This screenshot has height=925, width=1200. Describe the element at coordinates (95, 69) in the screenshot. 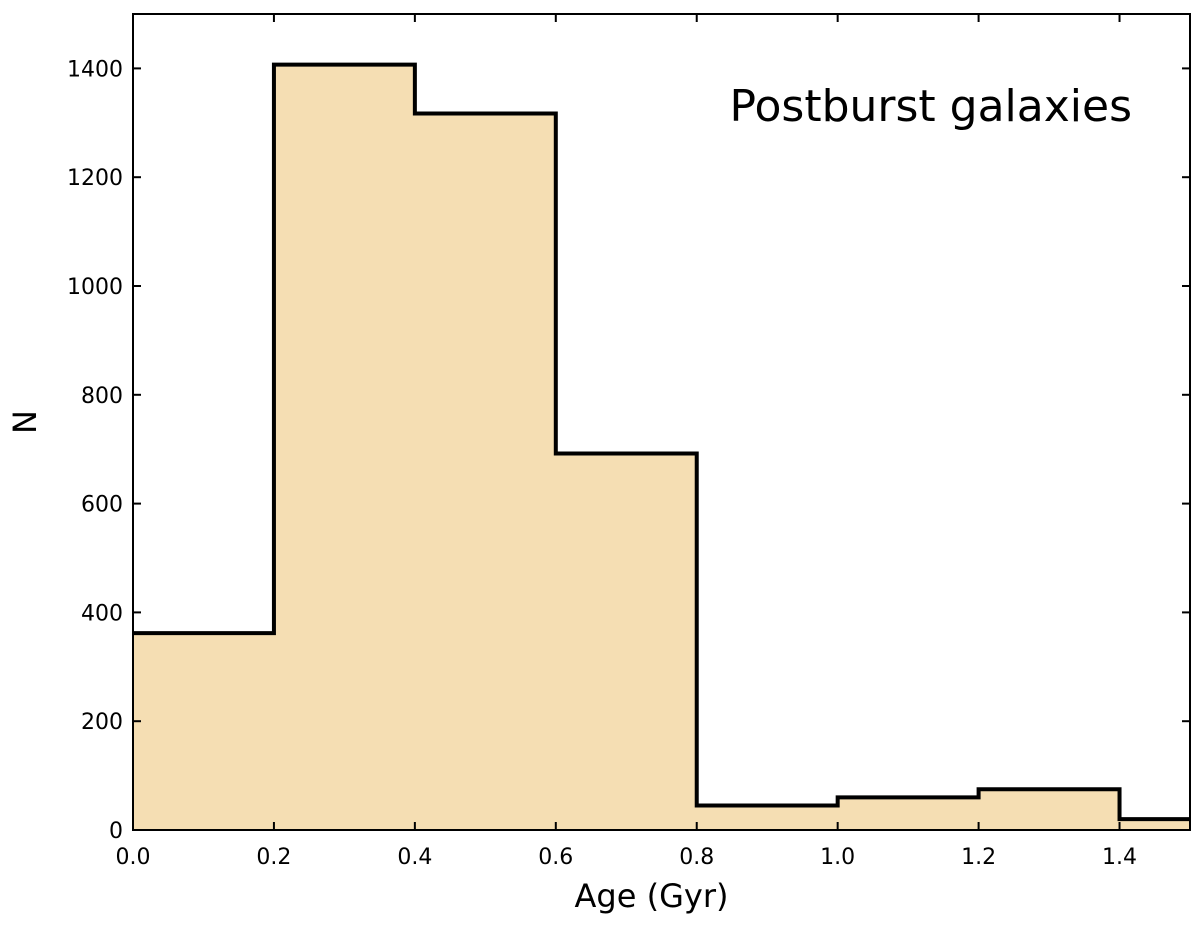

I see `y-tick-label: 1400` at that location.